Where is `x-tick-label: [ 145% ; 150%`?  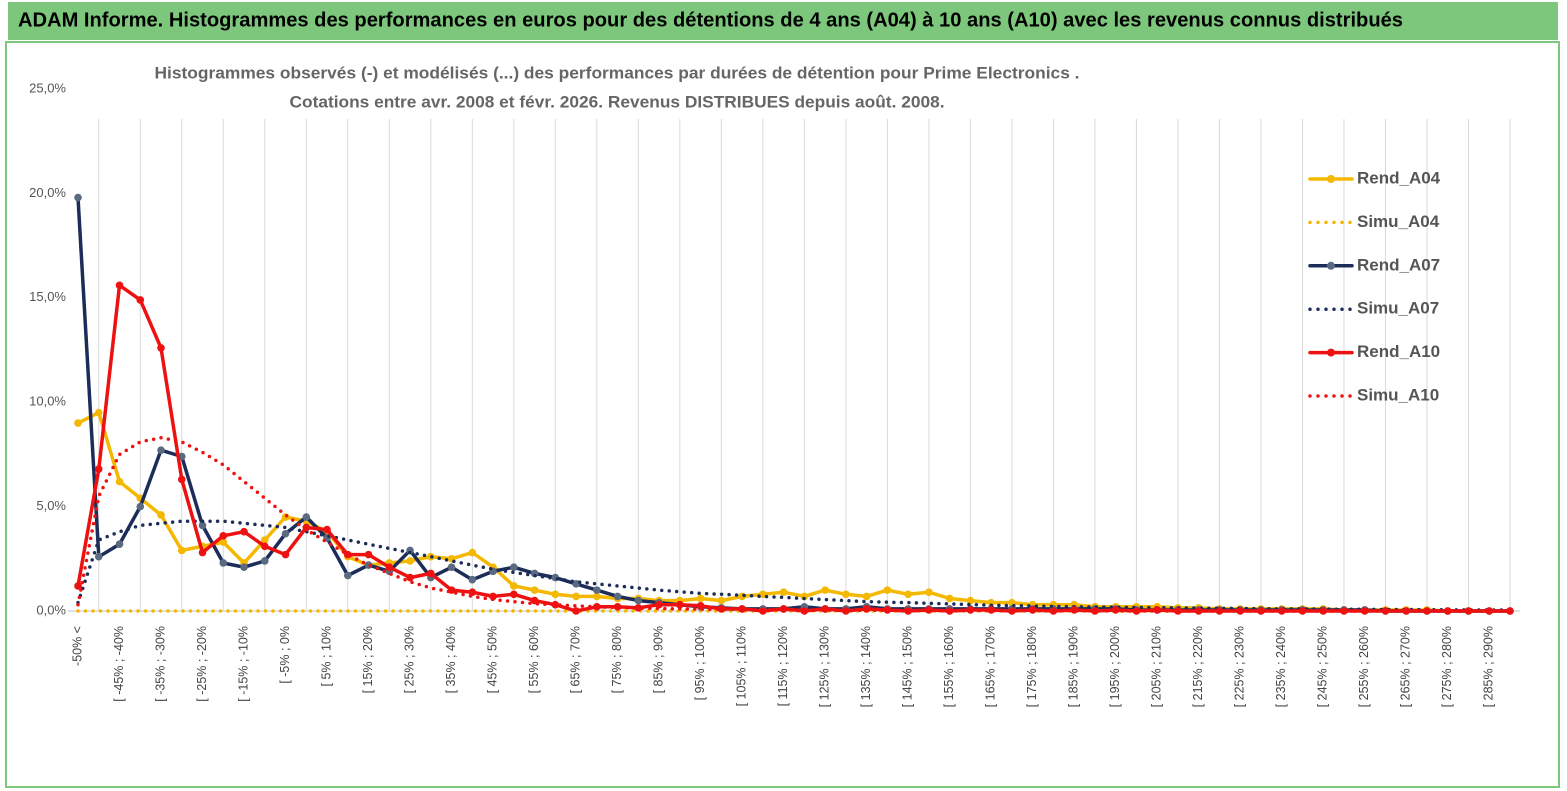 x-tick-label: [ 145% ; 150% is located at coordinates (907, 666).